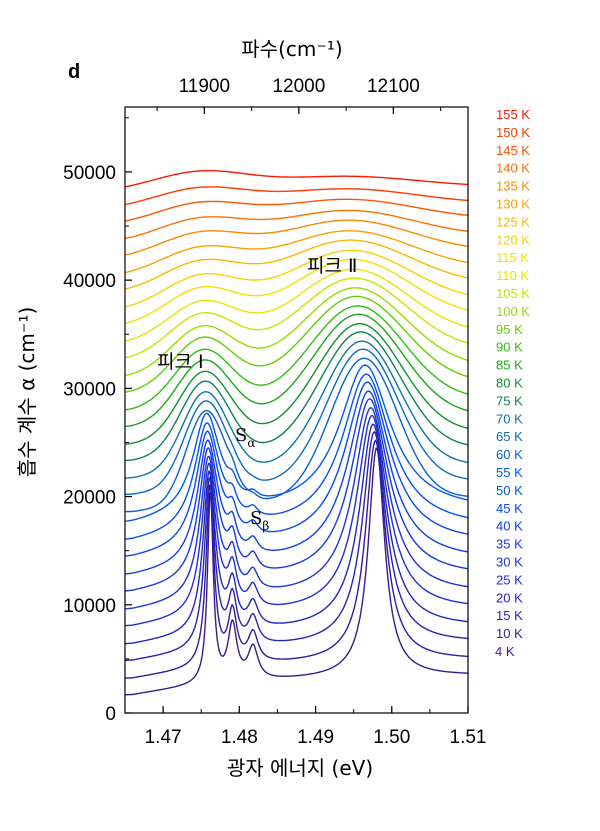 This screenshot has height=831, width=600. Describe the element at coordinates (513, 311) in the screenshot. I see `temperature-label: 100 K` at that location.